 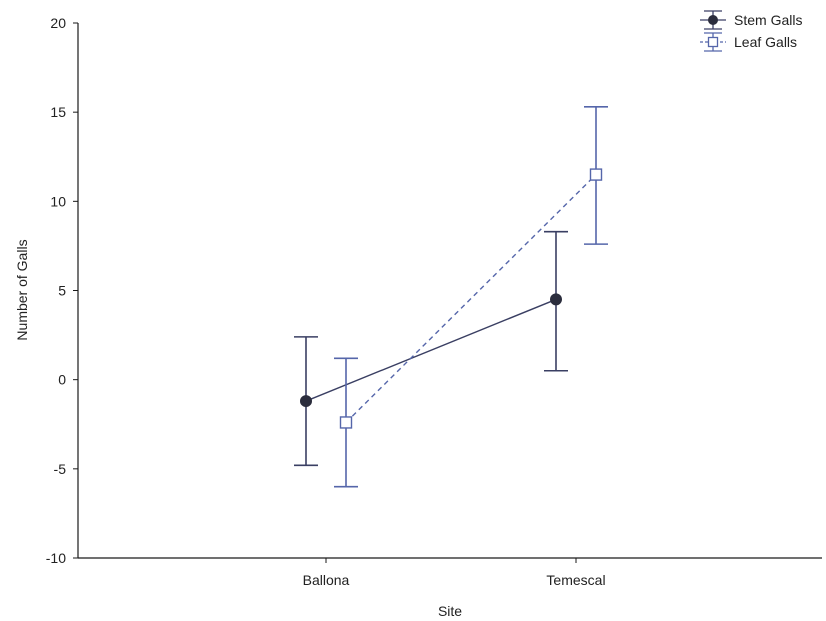 What do you see at coordinates (22, 289) in the screenshot?
I see `y-axis-title: Number of Galls` at bounding box center [22, 289].